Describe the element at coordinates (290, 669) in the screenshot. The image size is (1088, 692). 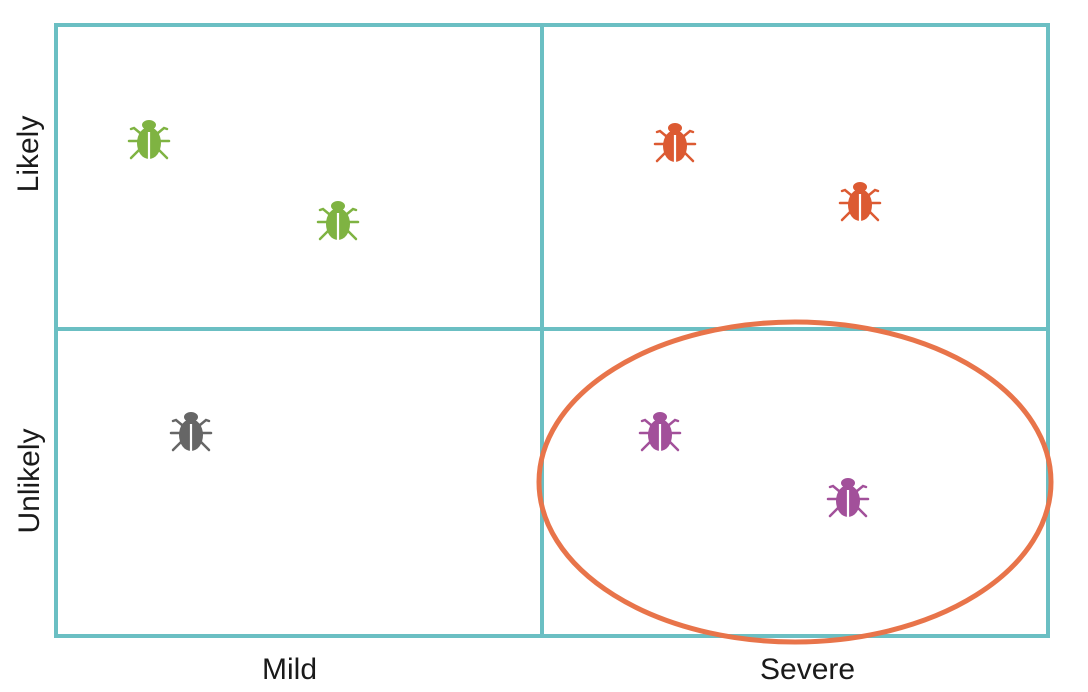
I see `x-axis-label-mild: Mild` at that location.